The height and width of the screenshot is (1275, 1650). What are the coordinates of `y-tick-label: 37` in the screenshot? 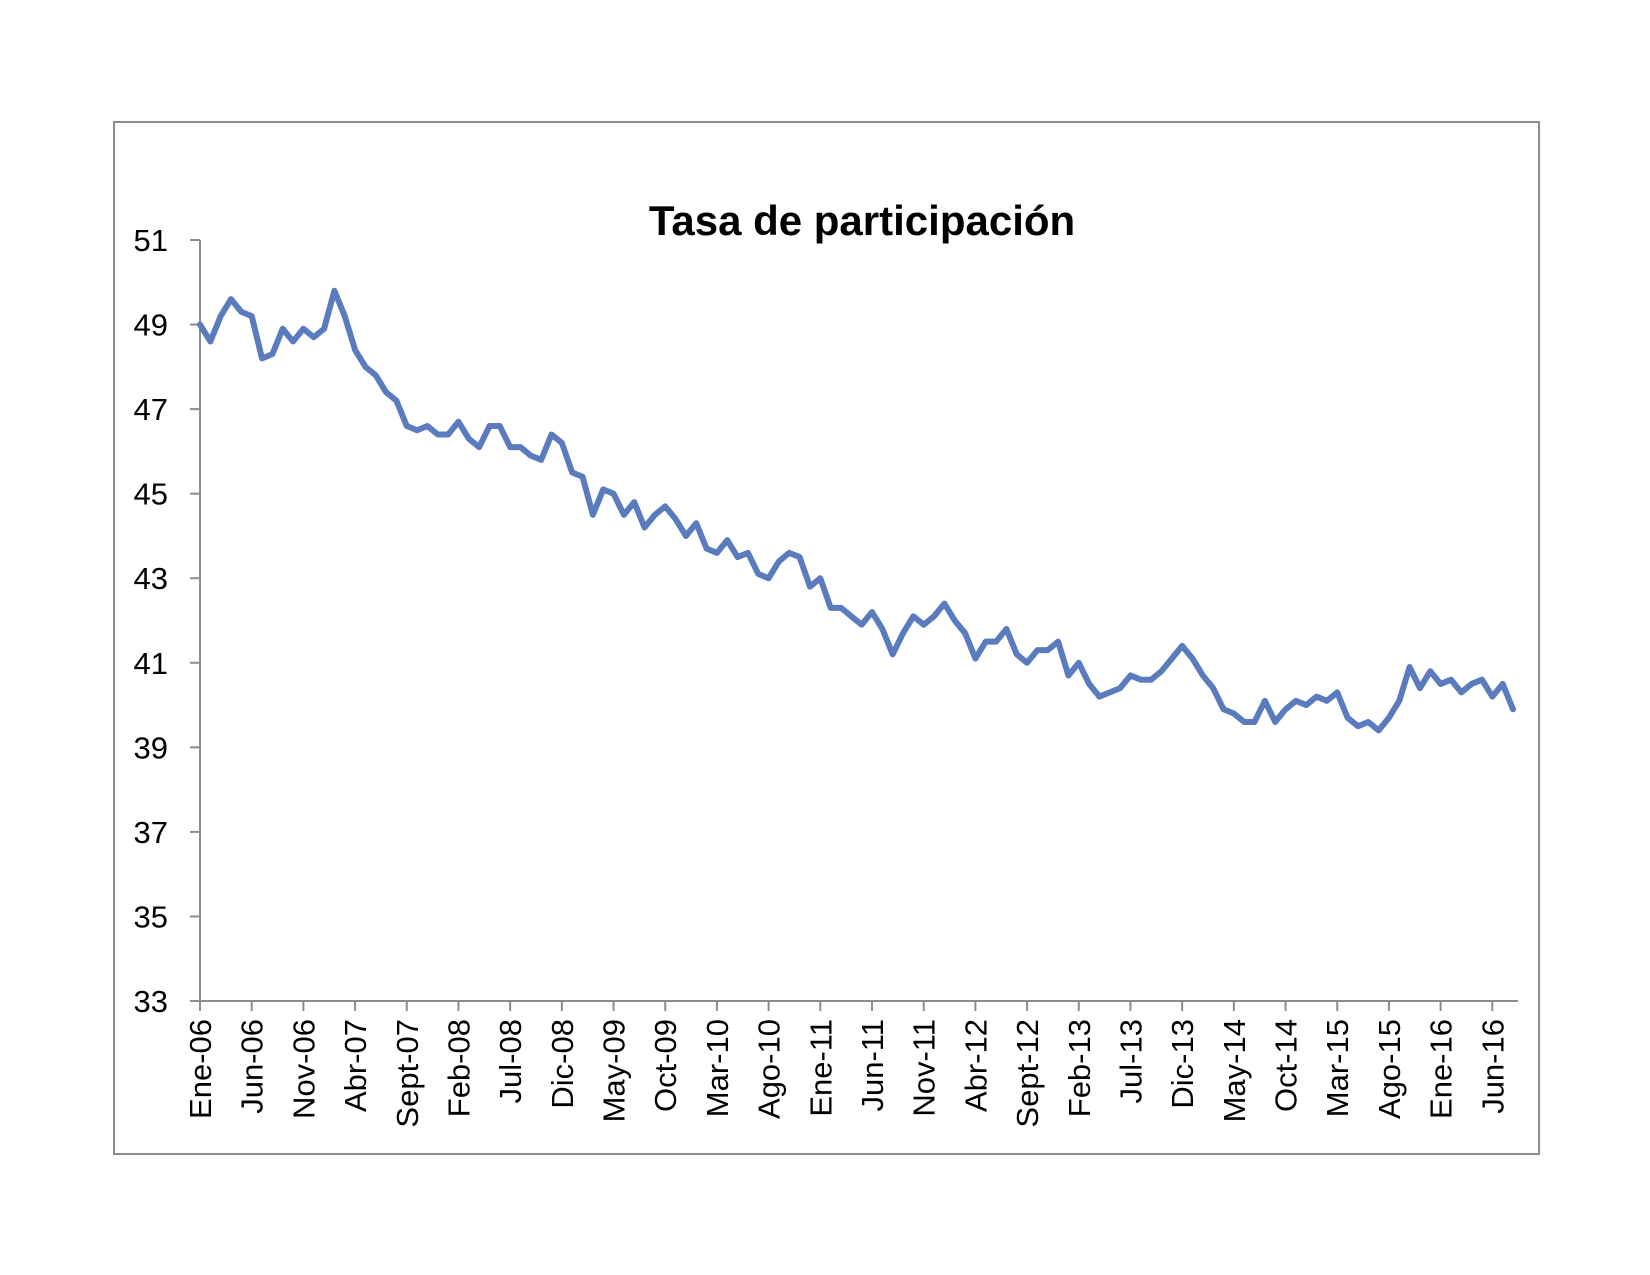 It's located at (151, 832).